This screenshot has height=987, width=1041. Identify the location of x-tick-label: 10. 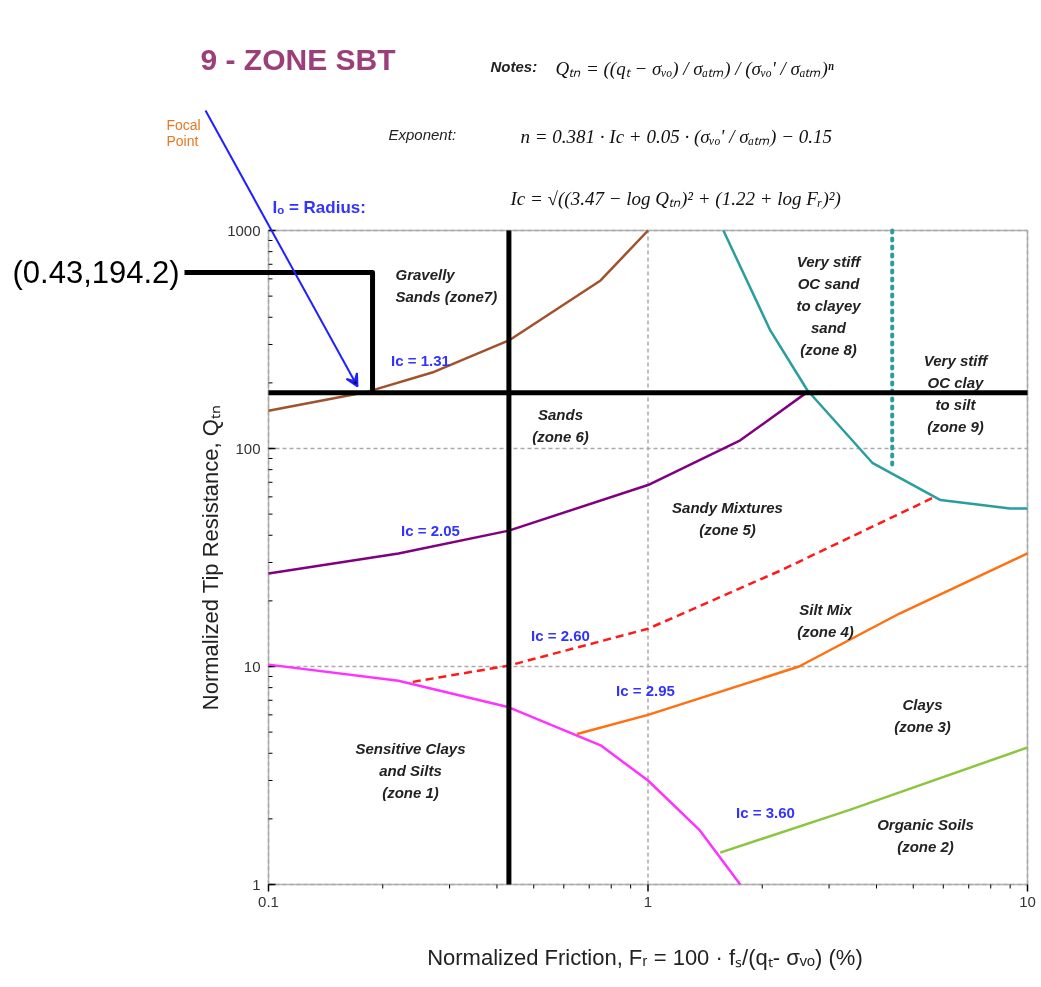
(1027, 901).